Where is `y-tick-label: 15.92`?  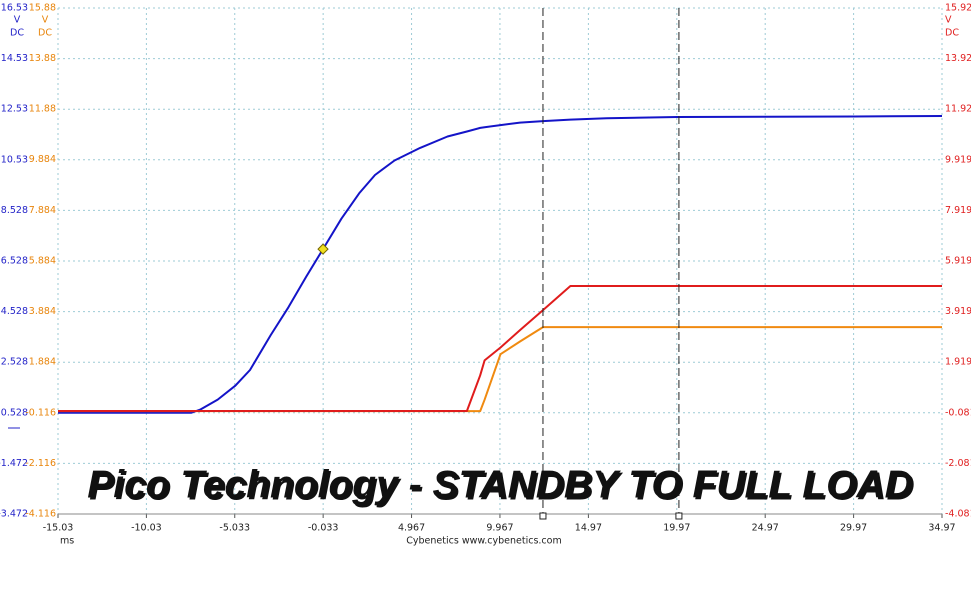
y-tick-label: 15.92 is located at coordinates (958, 8).